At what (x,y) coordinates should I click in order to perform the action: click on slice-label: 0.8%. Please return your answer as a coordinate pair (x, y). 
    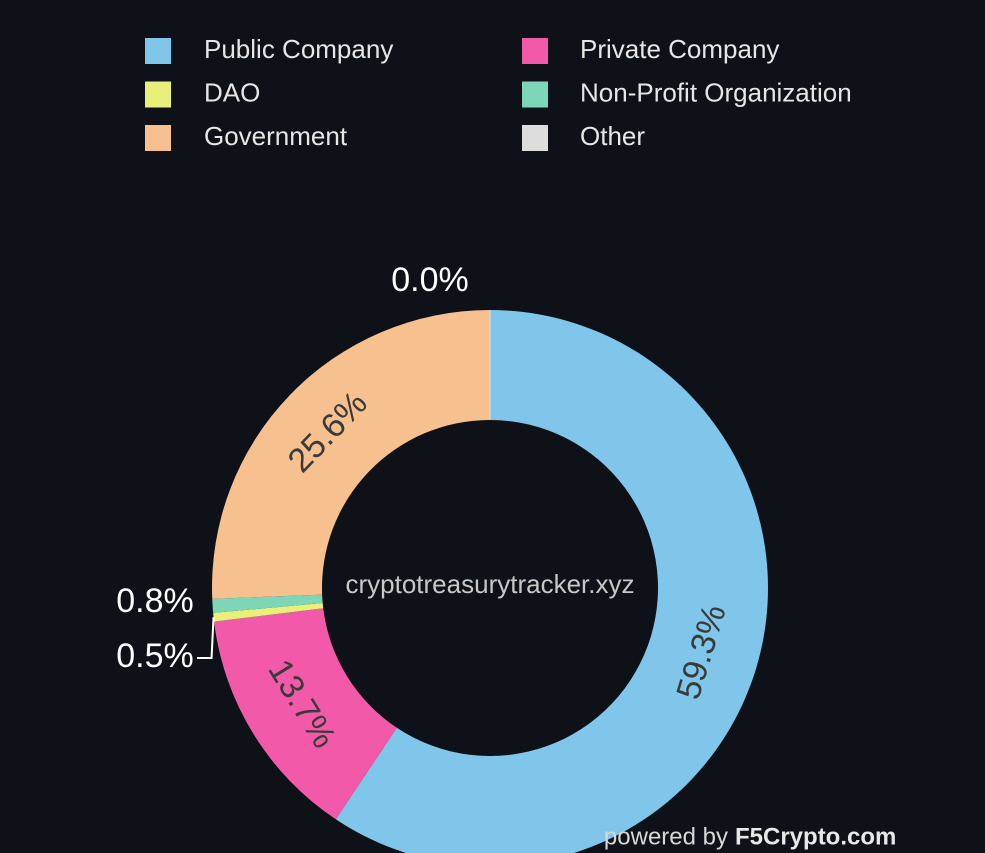
    Looking at the image, I should click on (155, 601).